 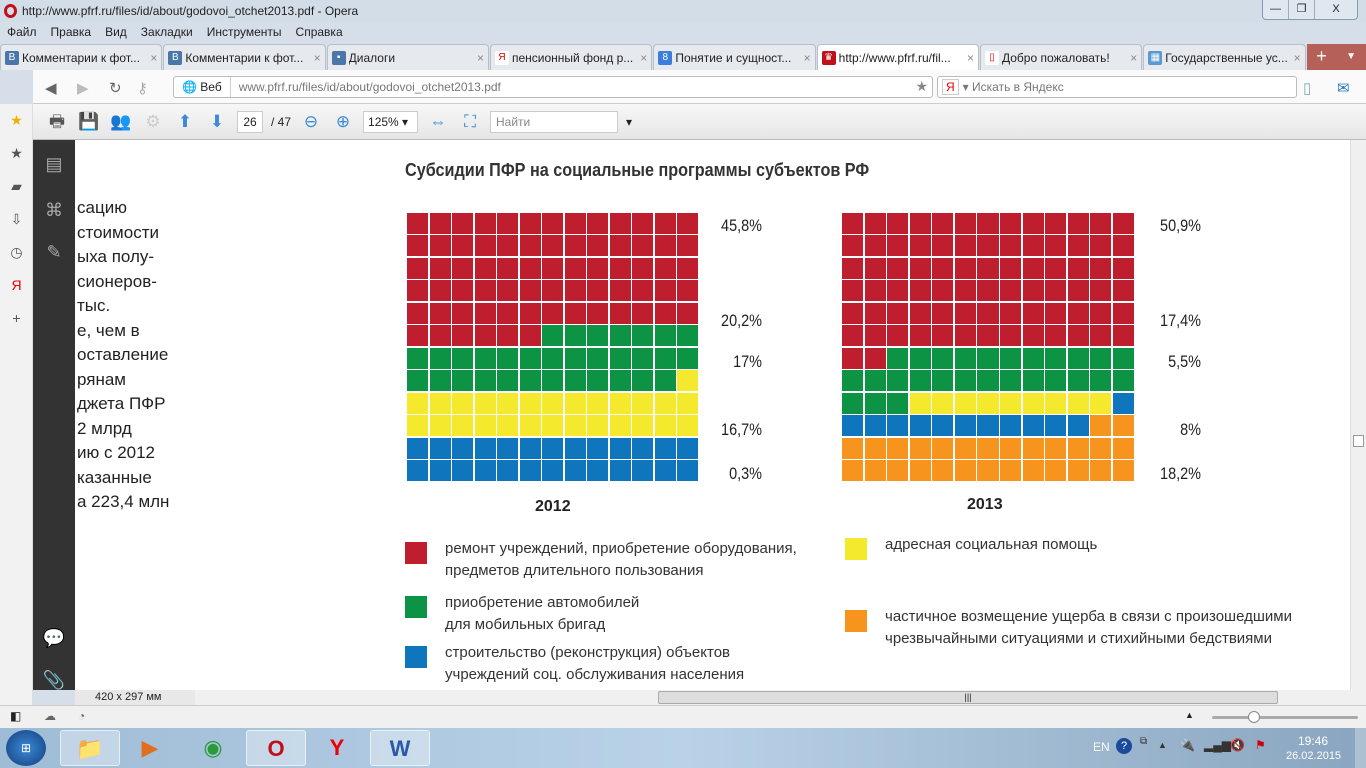 I want to click on back-button: ◀, so click(x=51, y=88).